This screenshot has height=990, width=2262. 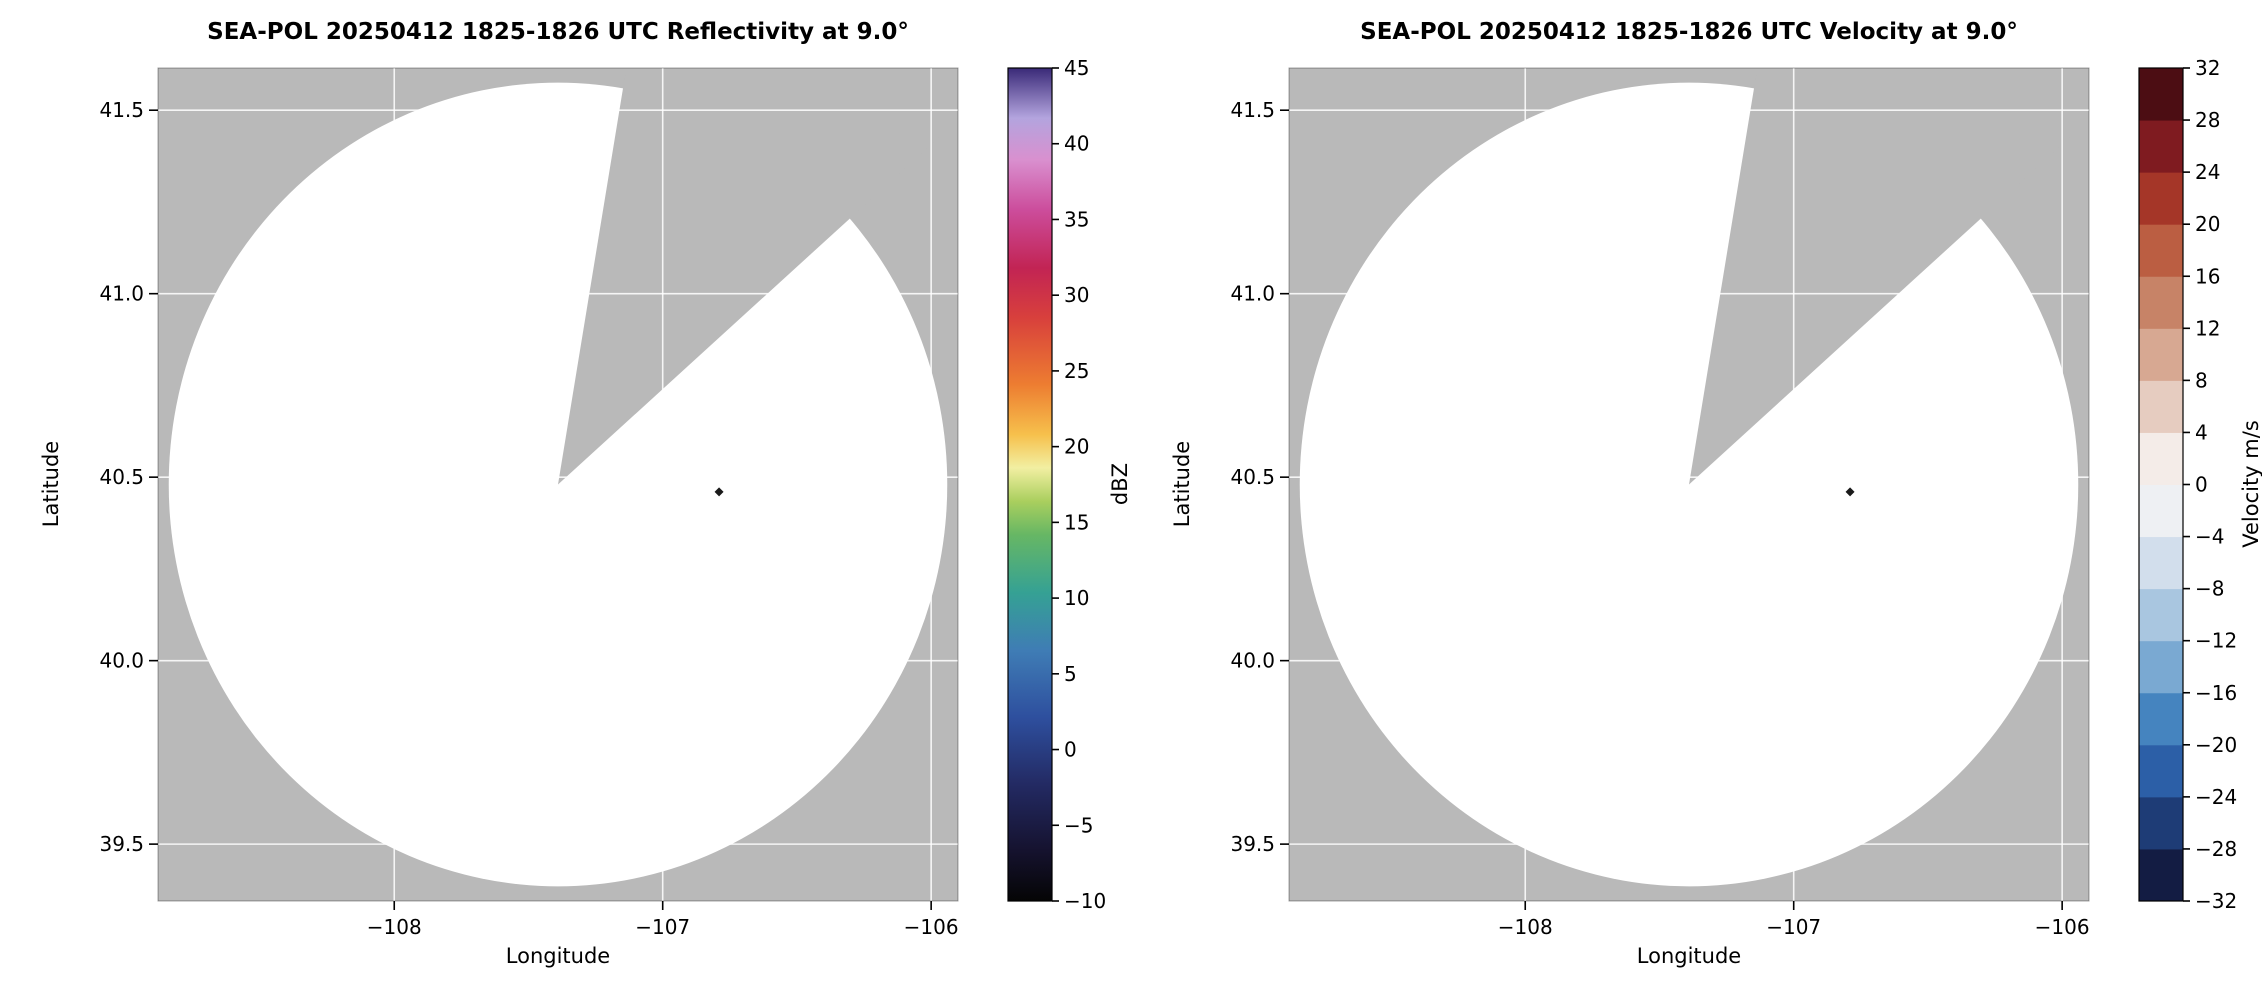 What do you see at coordinates (1076, 371) in the screenshot?
I see `colorbar-tick-label: 25` at bounding box center [1076, 371].